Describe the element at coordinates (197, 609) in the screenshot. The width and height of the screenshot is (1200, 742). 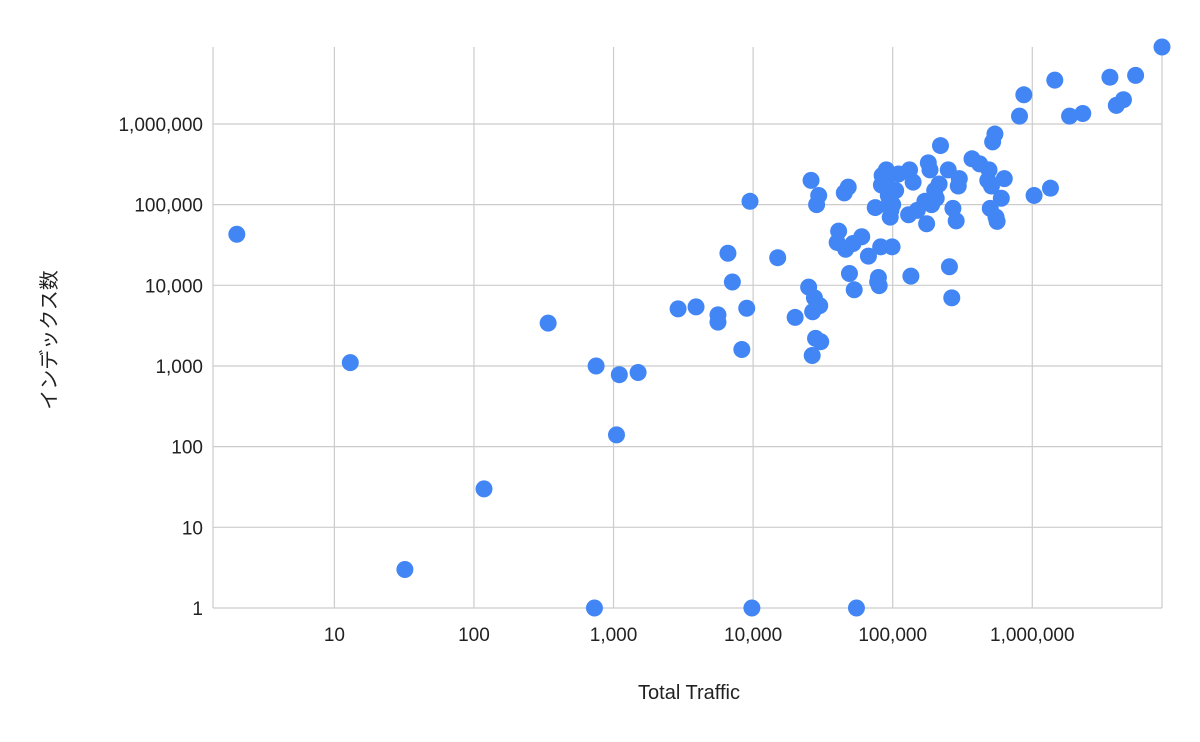
I see `y-tick-label: 1` at that location.